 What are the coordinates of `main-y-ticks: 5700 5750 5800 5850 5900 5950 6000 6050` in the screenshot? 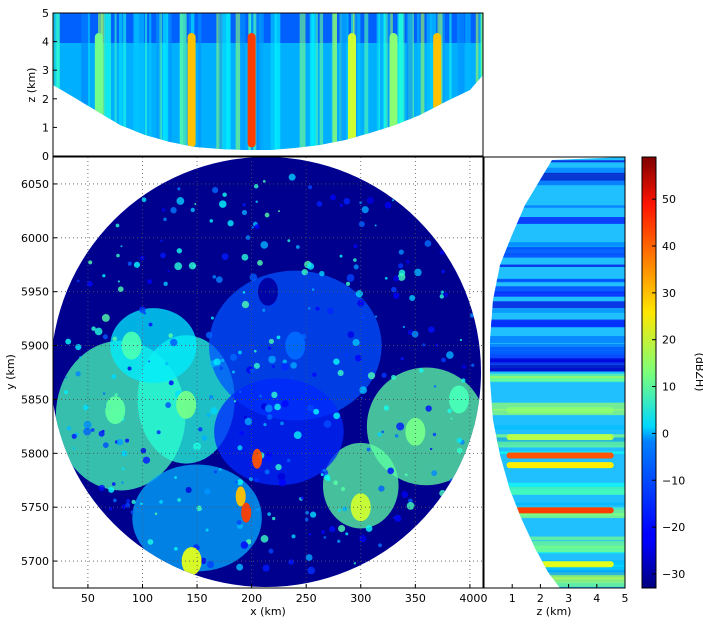 It's located at (39, 373).